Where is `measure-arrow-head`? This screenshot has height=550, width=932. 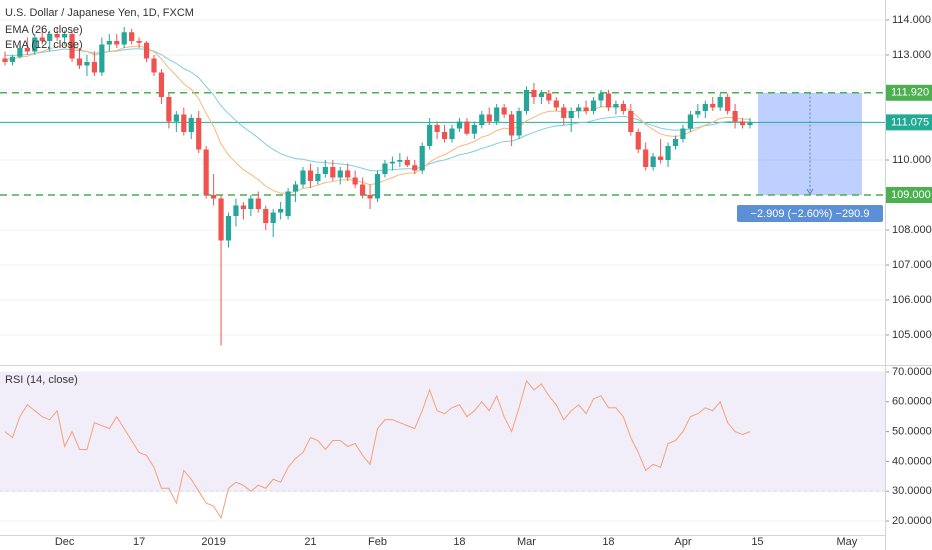 measure-arrow-head is located at coordinates (810, 191).